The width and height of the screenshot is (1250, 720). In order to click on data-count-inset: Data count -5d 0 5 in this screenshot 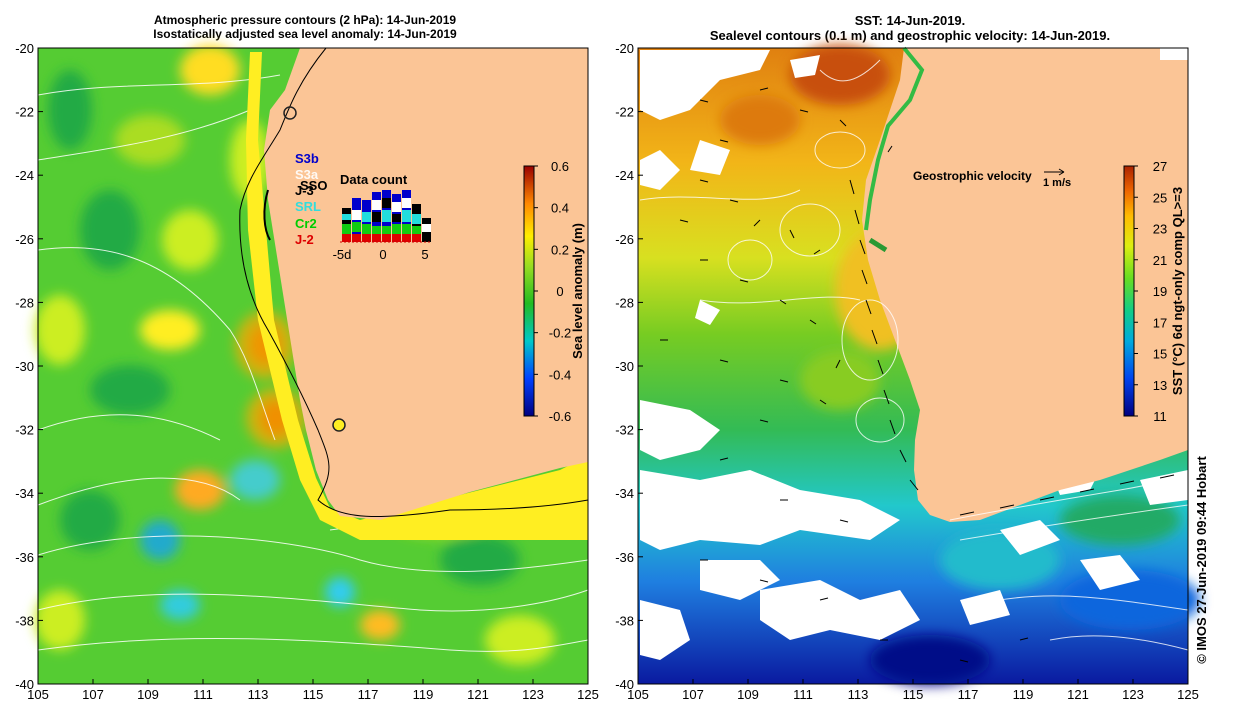, I will do `click(382, 217)`.